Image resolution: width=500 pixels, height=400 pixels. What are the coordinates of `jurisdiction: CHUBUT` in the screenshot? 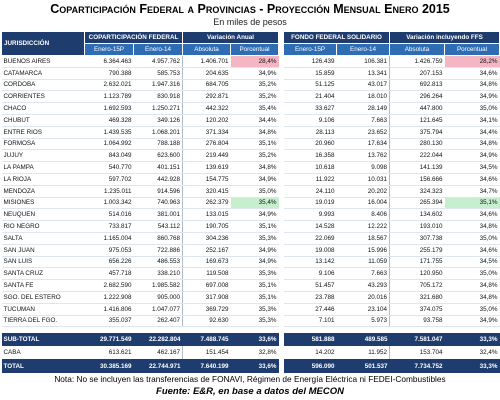 It's located at (43, 120).